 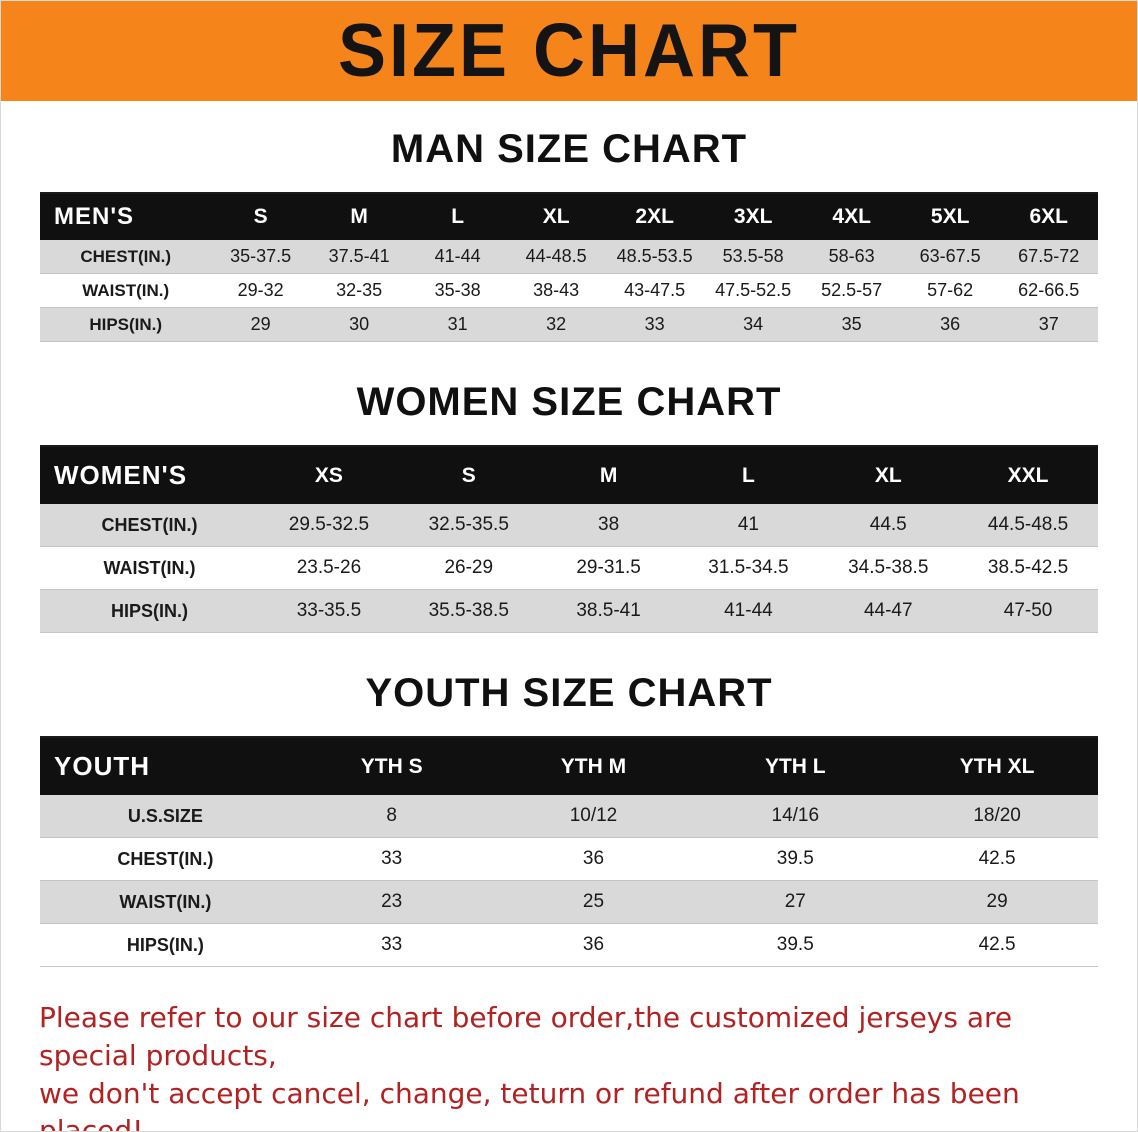 What do you see at coordinates (609, 524) in the screenshot?
I see `size-value-cell: 38` at bounding box center [609, 524].